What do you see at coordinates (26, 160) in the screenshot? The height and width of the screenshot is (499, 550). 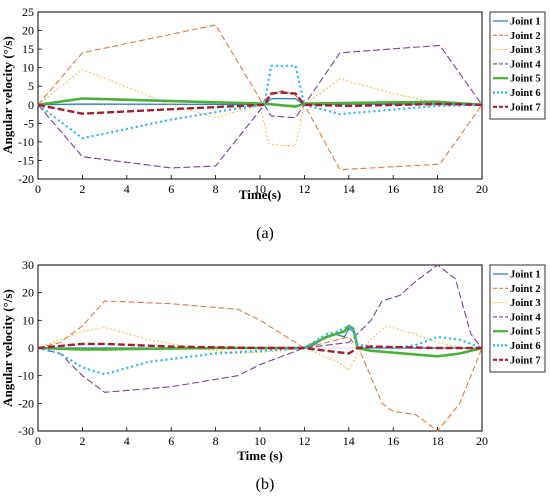 I see `y-tick-label: -15` at bounding box center [26, 160].